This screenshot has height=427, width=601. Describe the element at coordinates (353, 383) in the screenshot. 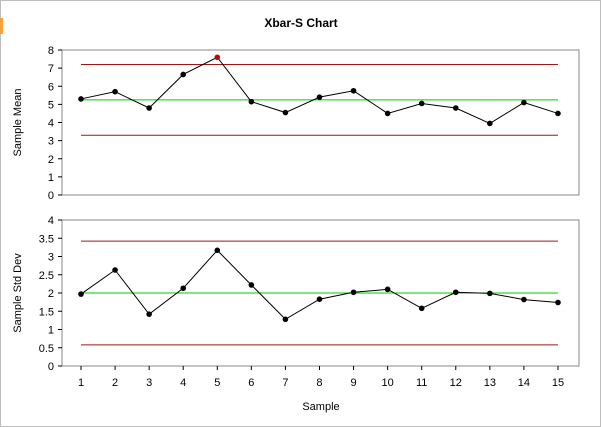

I see `x-tick-label: 9` at that location.